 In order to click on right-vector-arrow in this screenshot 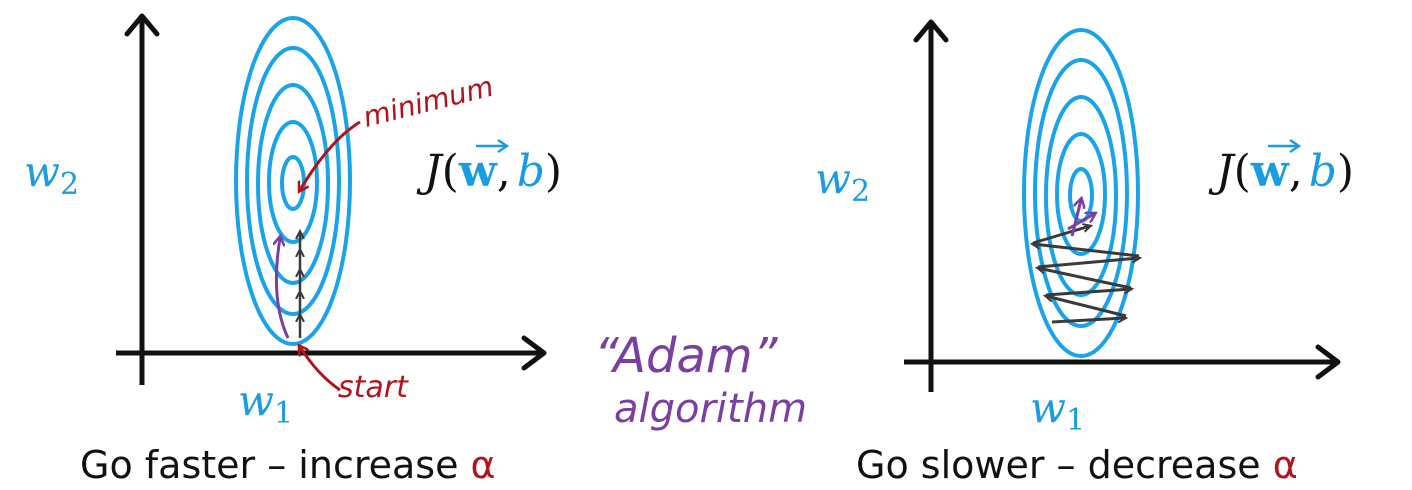, I will do `click(1285, 146)`.